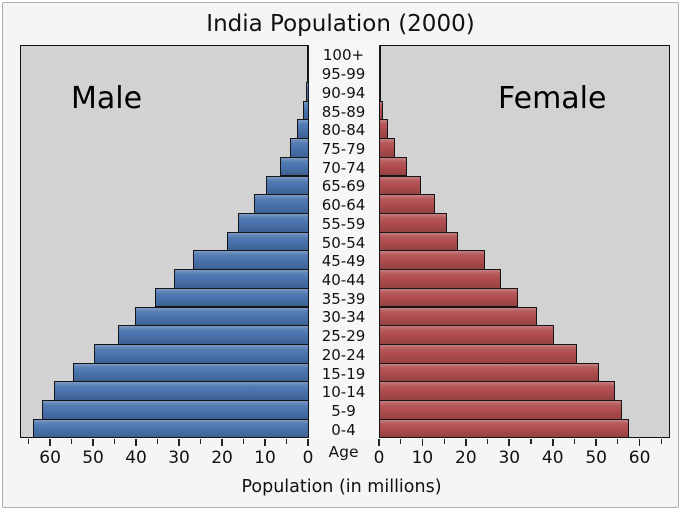 This screenshot has width=683, height=512. I want to click on age-group-label: 10-14, so click(343, 392).